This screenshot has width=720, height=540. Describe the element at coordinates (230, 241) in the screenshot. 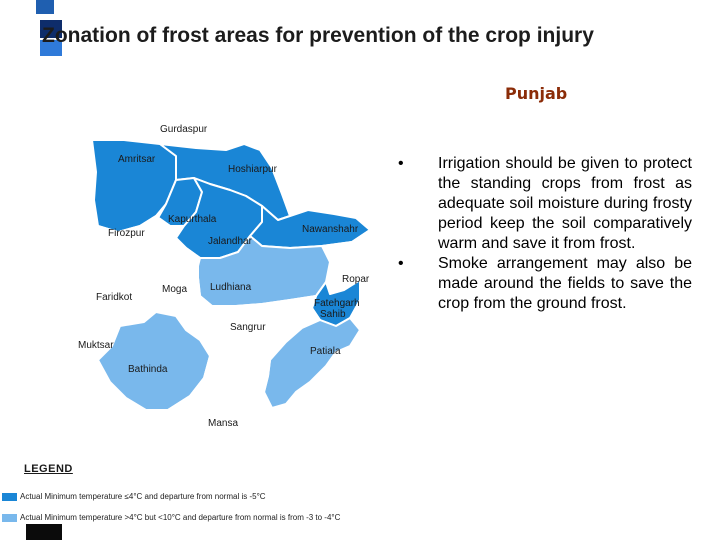

I see `district-label-jalandhar: Jalandhar` at that location.